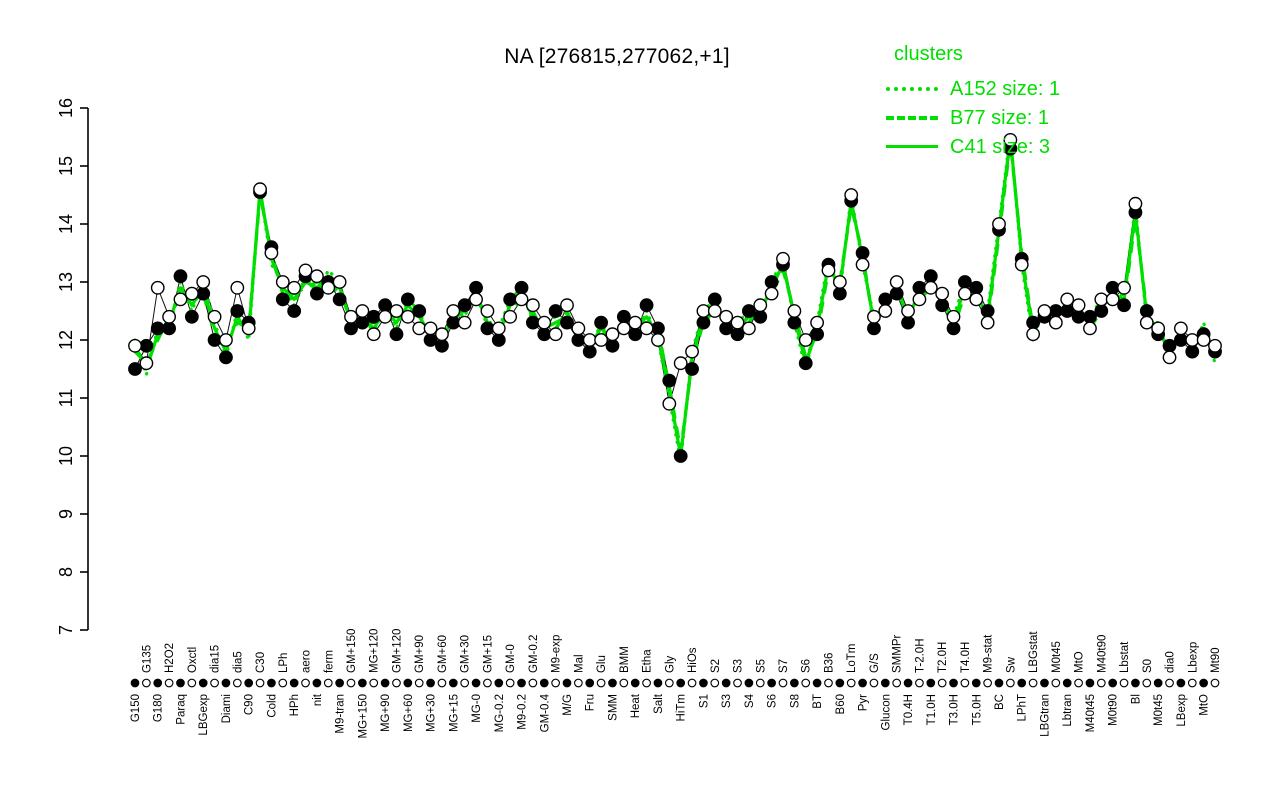 The image size is (1280, 800). I want to click on x-axis-label: M0t90, so click(1114, 710).